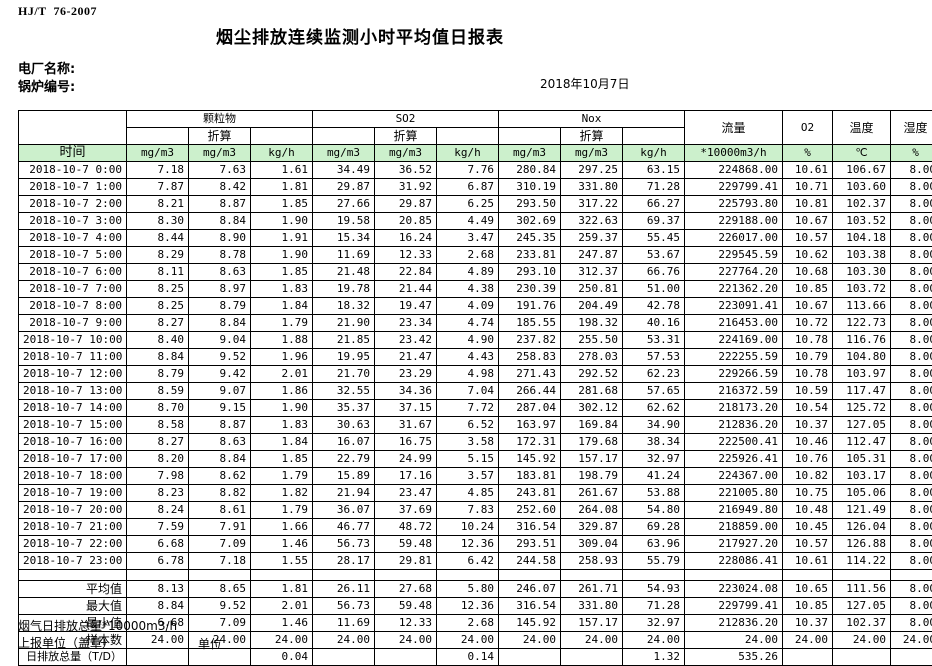 Image resolution: width=932 pixels, height=666 pixels. Describe the element at coordinates (530, 357) in the screenshot. I see `cell-value: 258.83` at that location.